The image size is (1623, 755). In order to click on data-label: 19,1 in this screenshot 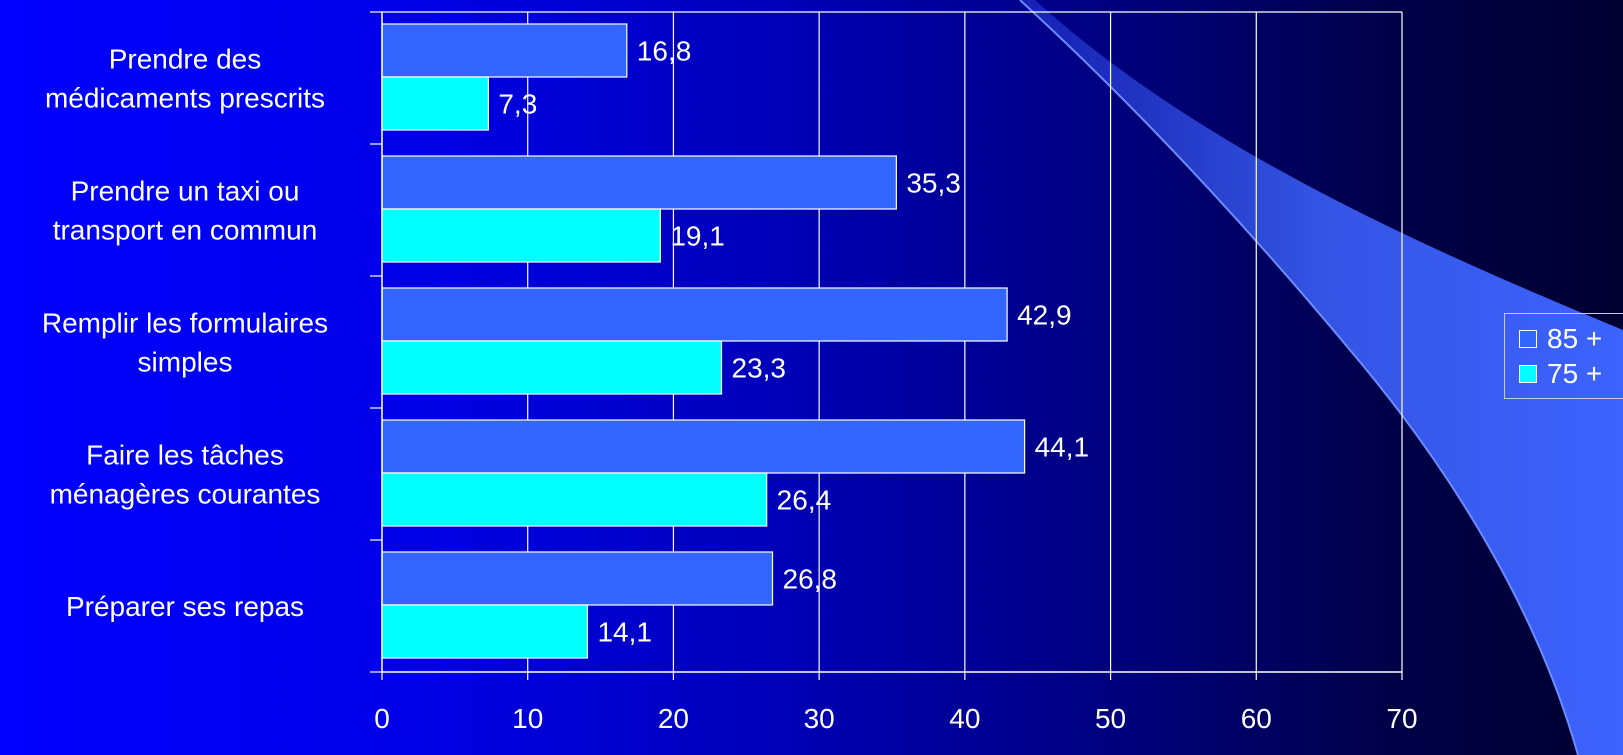, I will do `click(697, 236)`.